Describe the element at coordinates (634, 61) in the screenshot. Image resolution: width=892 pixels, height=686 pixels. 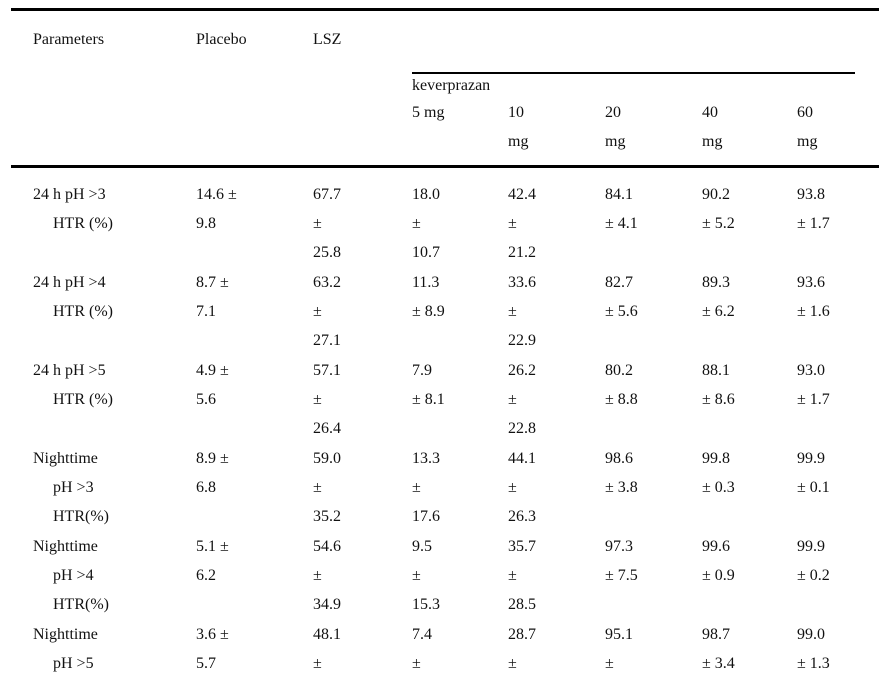
I see `keverprazan-underline: keverprazan` at that location.